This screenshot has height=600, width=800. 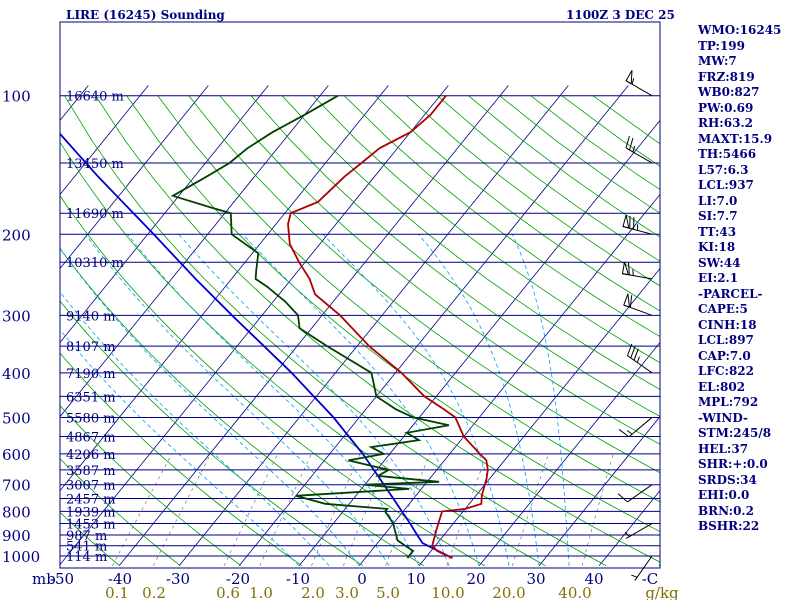 What do you see at coordinates (662, 592) in the screenshot?
I see `mixing-ratio-unit: g/kg` at bounding box center [662, 592].